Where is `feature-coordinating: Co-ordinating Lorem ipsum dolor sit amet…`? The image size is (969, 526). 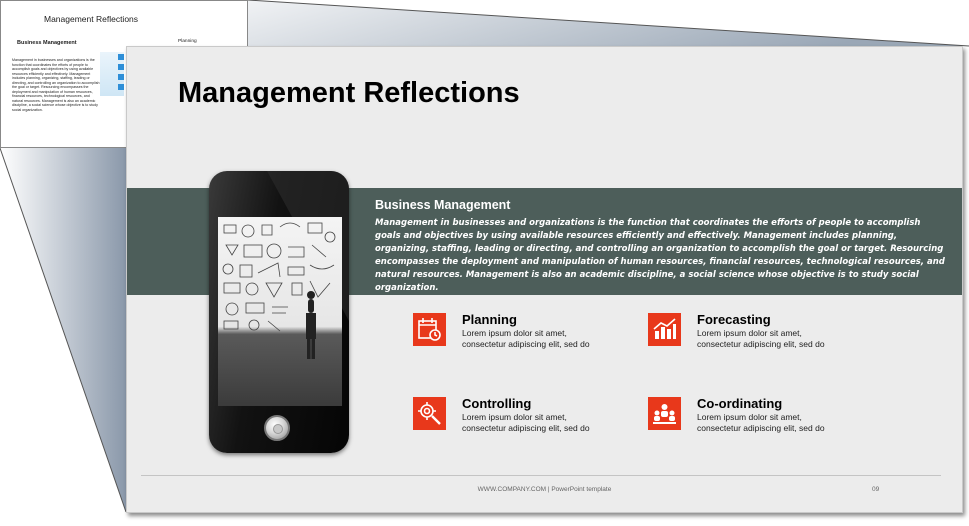 feature-coordinating: Co-ordinating Lorem ipsum dolor sit amet… is located at coordinates (748, 416).